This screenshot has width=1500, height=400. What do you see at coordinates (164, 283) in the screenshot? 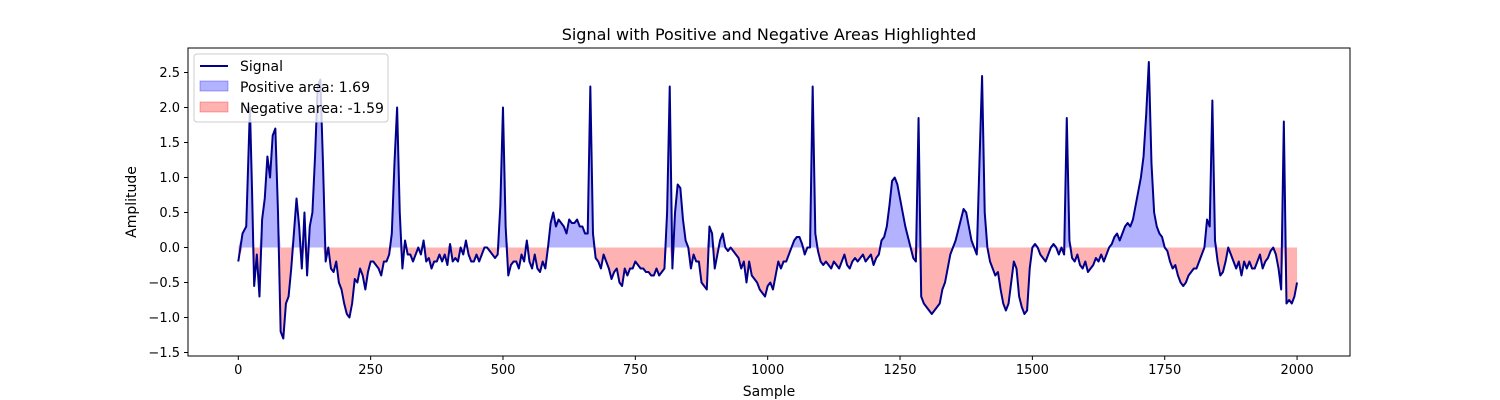
I see `y-tick-label: −0.5` at bounding box center [164, 283].